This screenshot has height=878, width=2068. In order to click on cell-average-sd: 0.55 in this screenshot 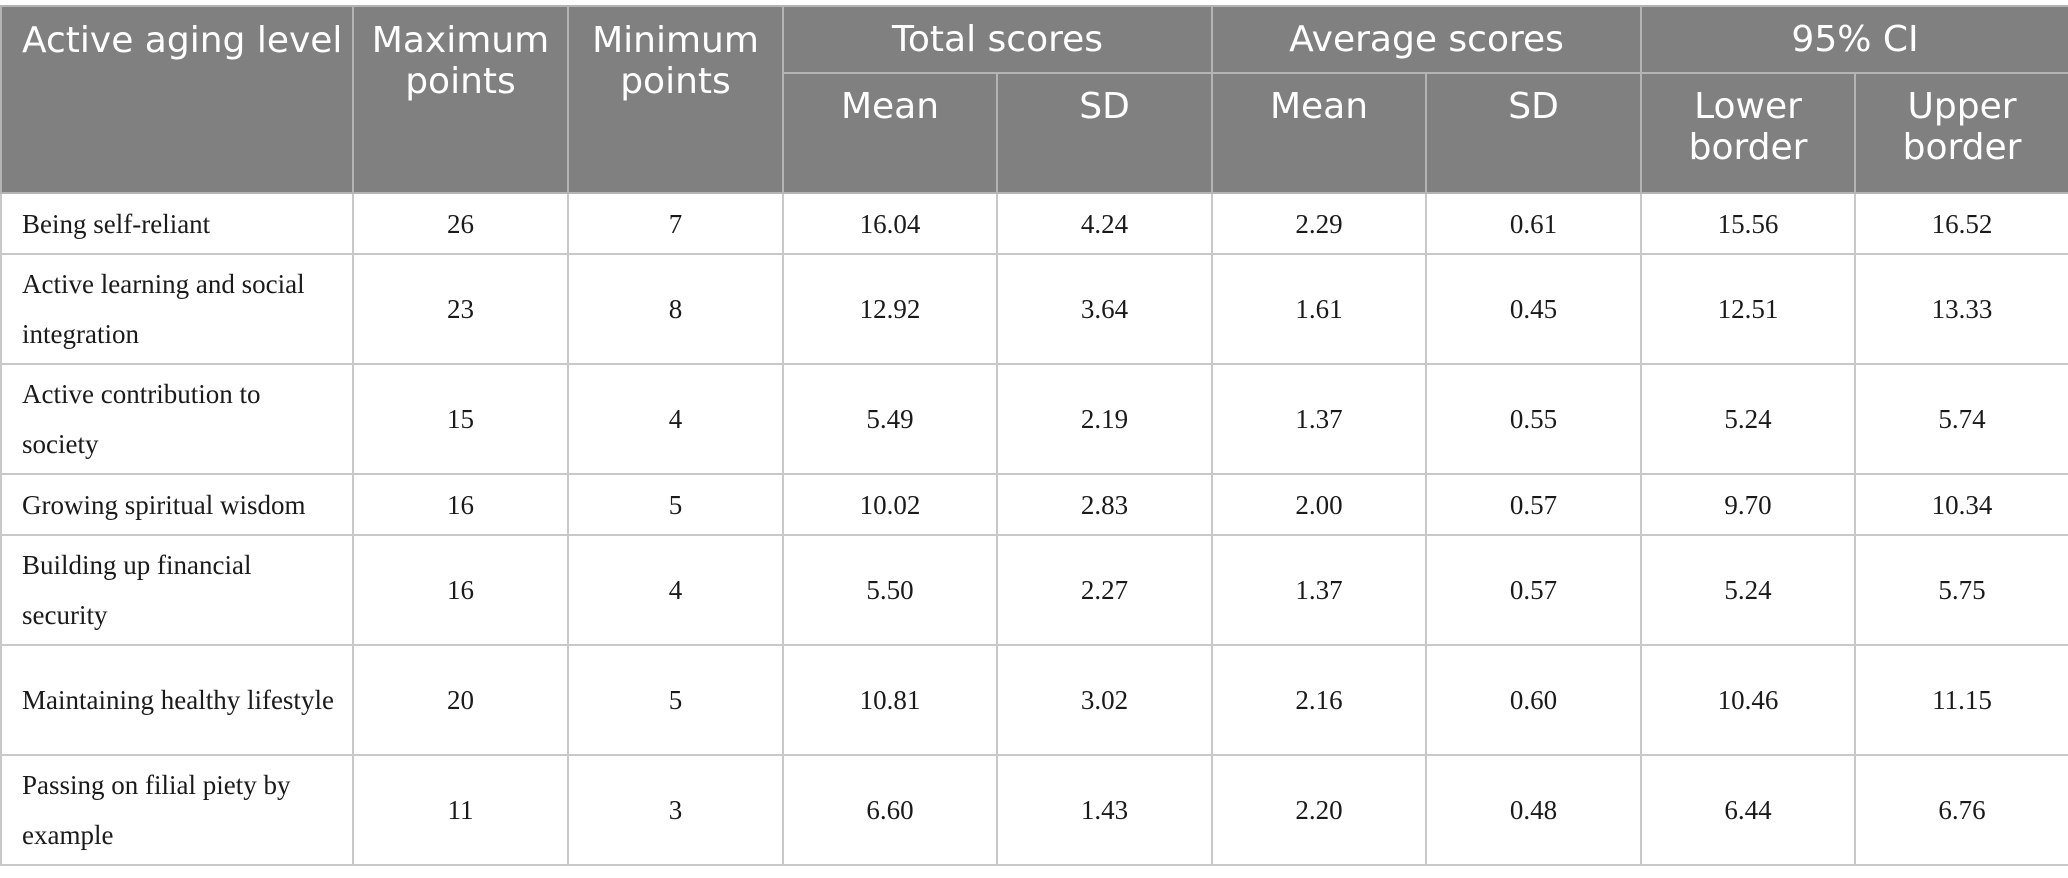, I will do `click(1534, 419)`.